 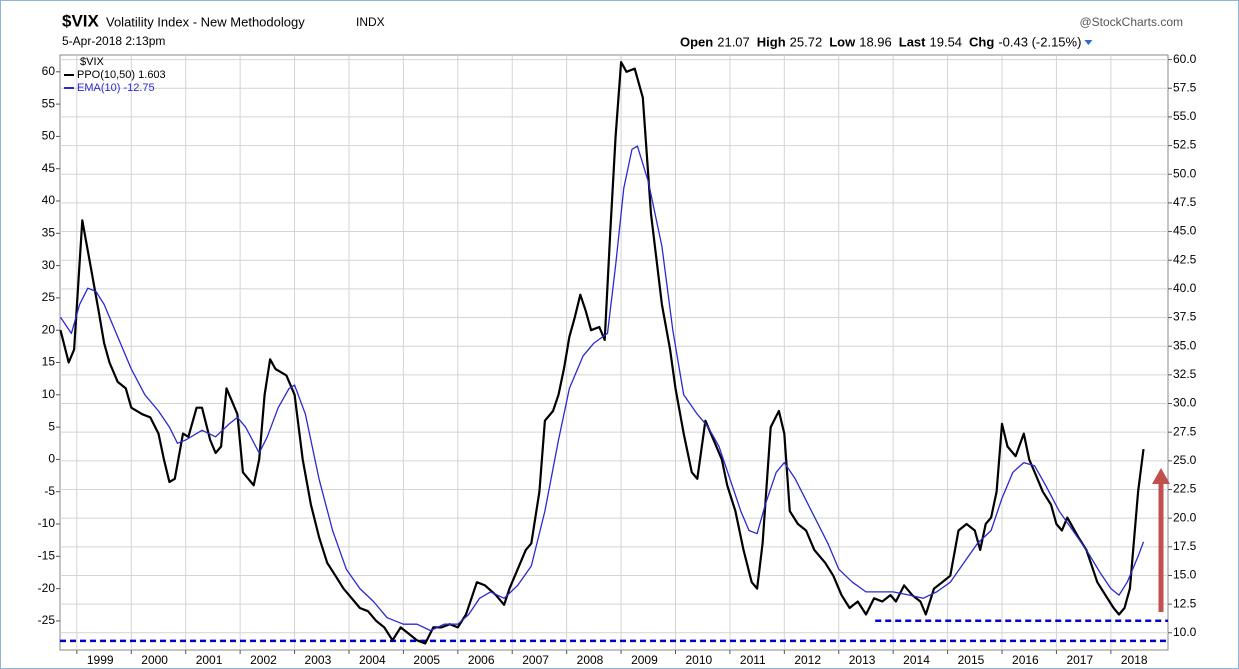 I want to click on quote-label: Low, so click(x=842, y=41).